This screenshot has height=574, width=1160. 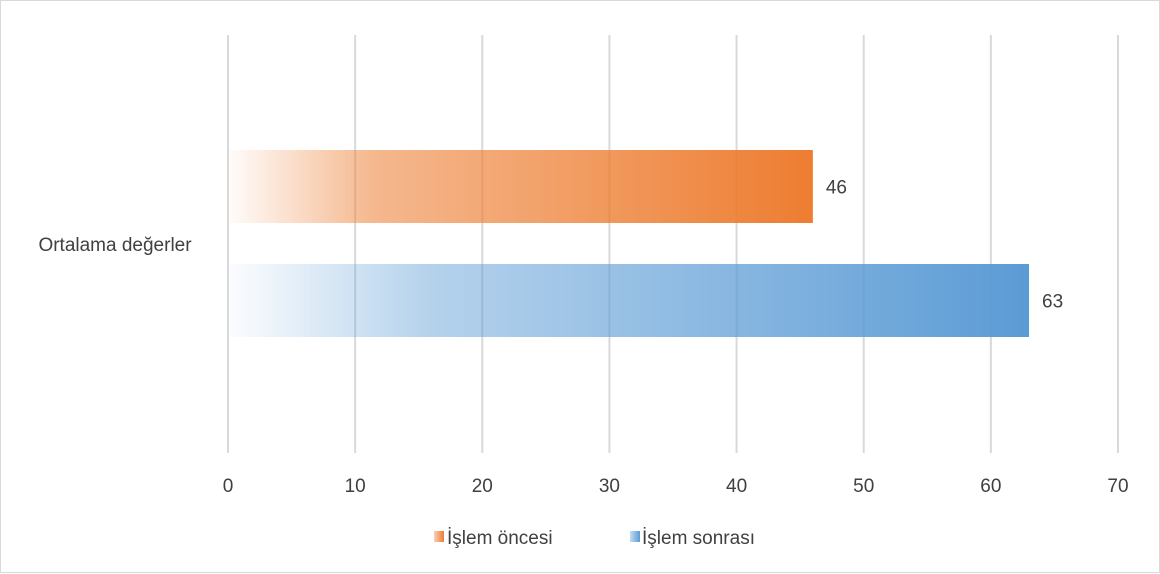 I want to click on x-tick-label: 60, so click(x=990, y=486).